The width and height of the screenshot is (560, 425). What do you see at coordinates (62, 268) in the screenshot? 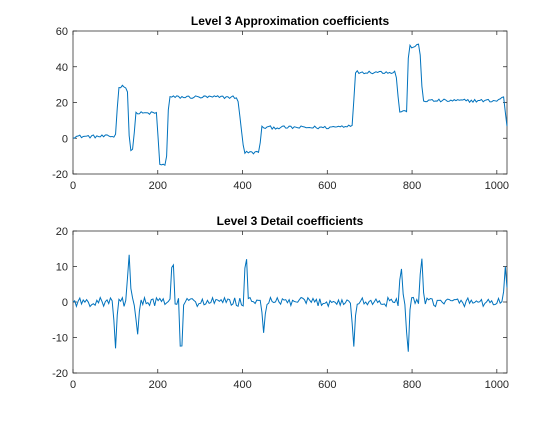
I see `y-tick-label: 10` at bounding box center [62, 268].